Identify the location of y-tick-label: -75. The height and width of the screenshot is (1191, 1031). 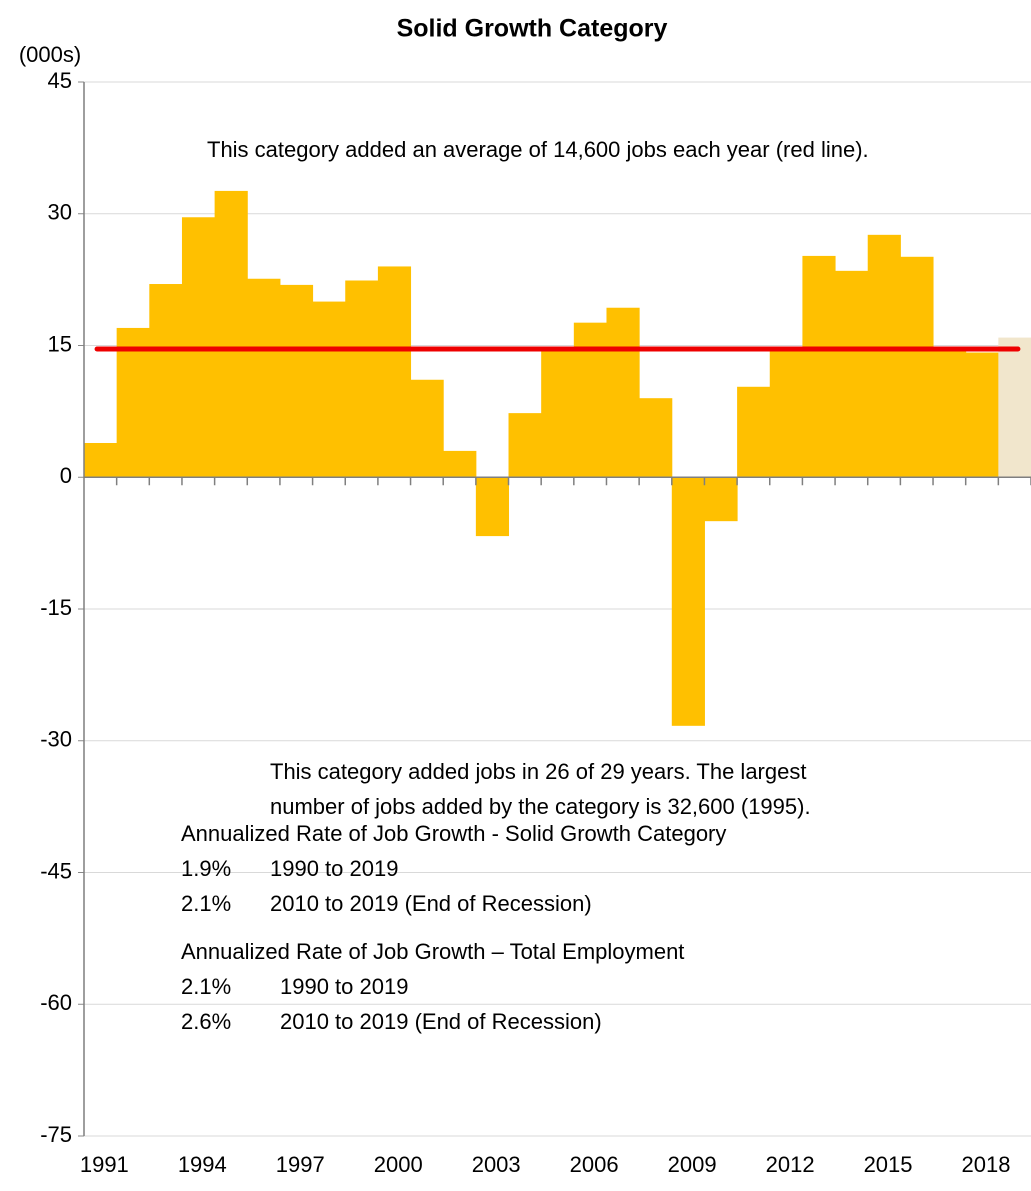
(56, 1134).